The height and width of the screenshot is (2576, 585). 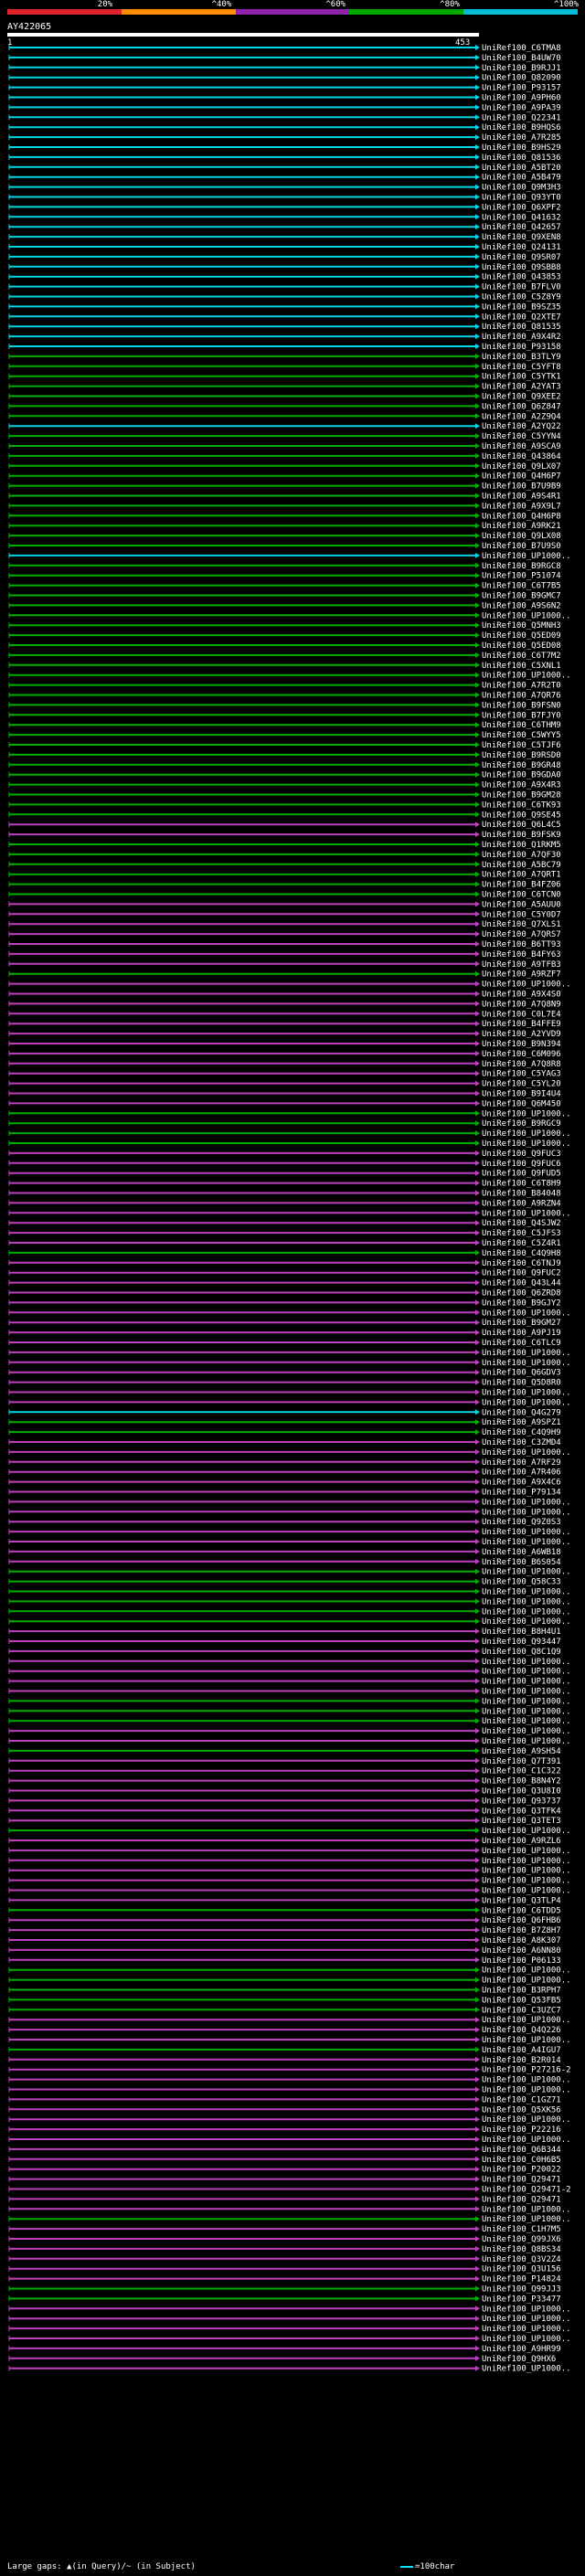 What do you see at coordinates (521, 735) in the screenshot?
I see `hit-label: UniRef100_C5WYY5` at bounding box center [521, 735].